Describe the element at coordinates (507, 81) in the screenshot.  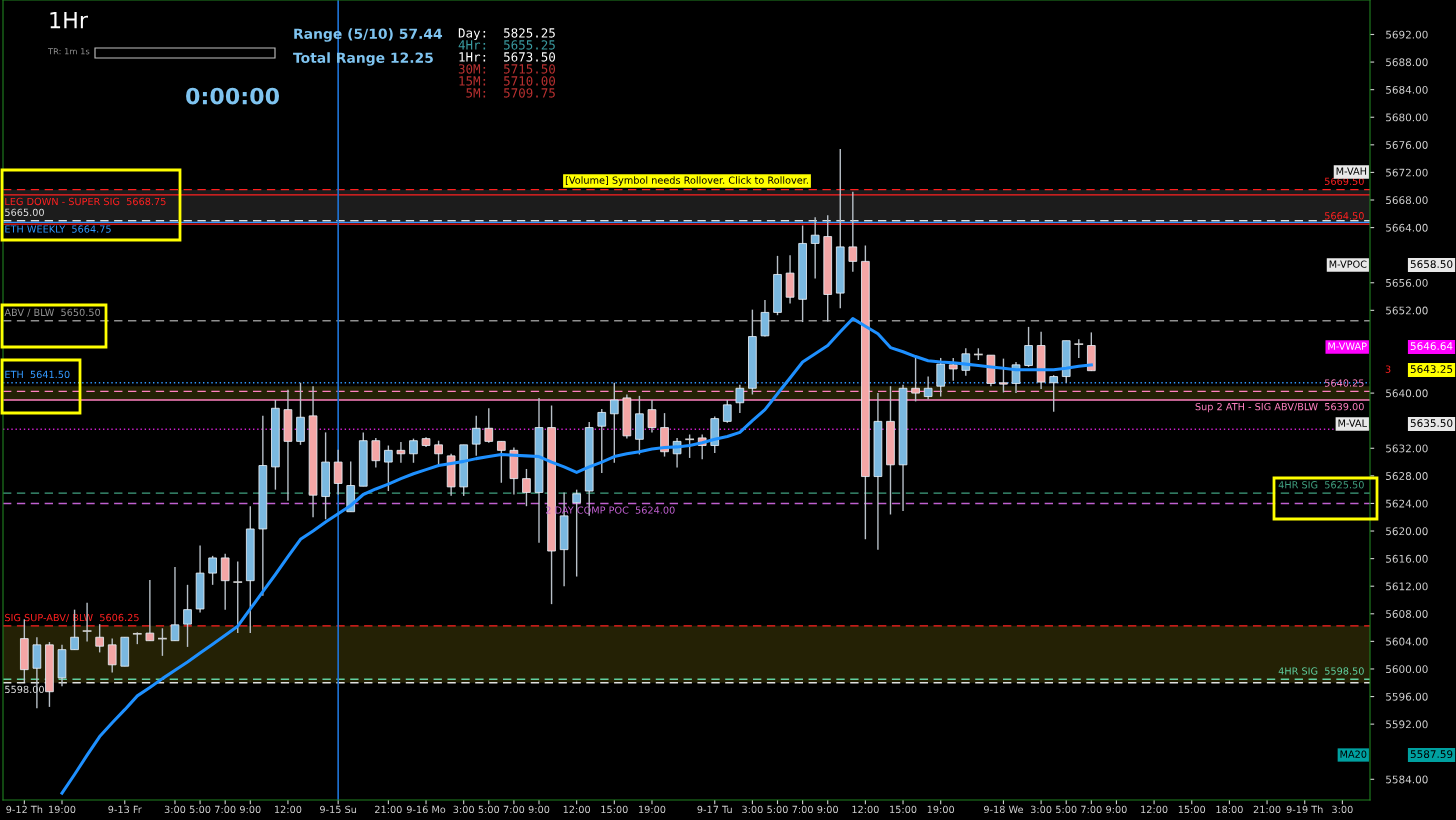
I see `annotation: 15M: 5710.00` at that location.